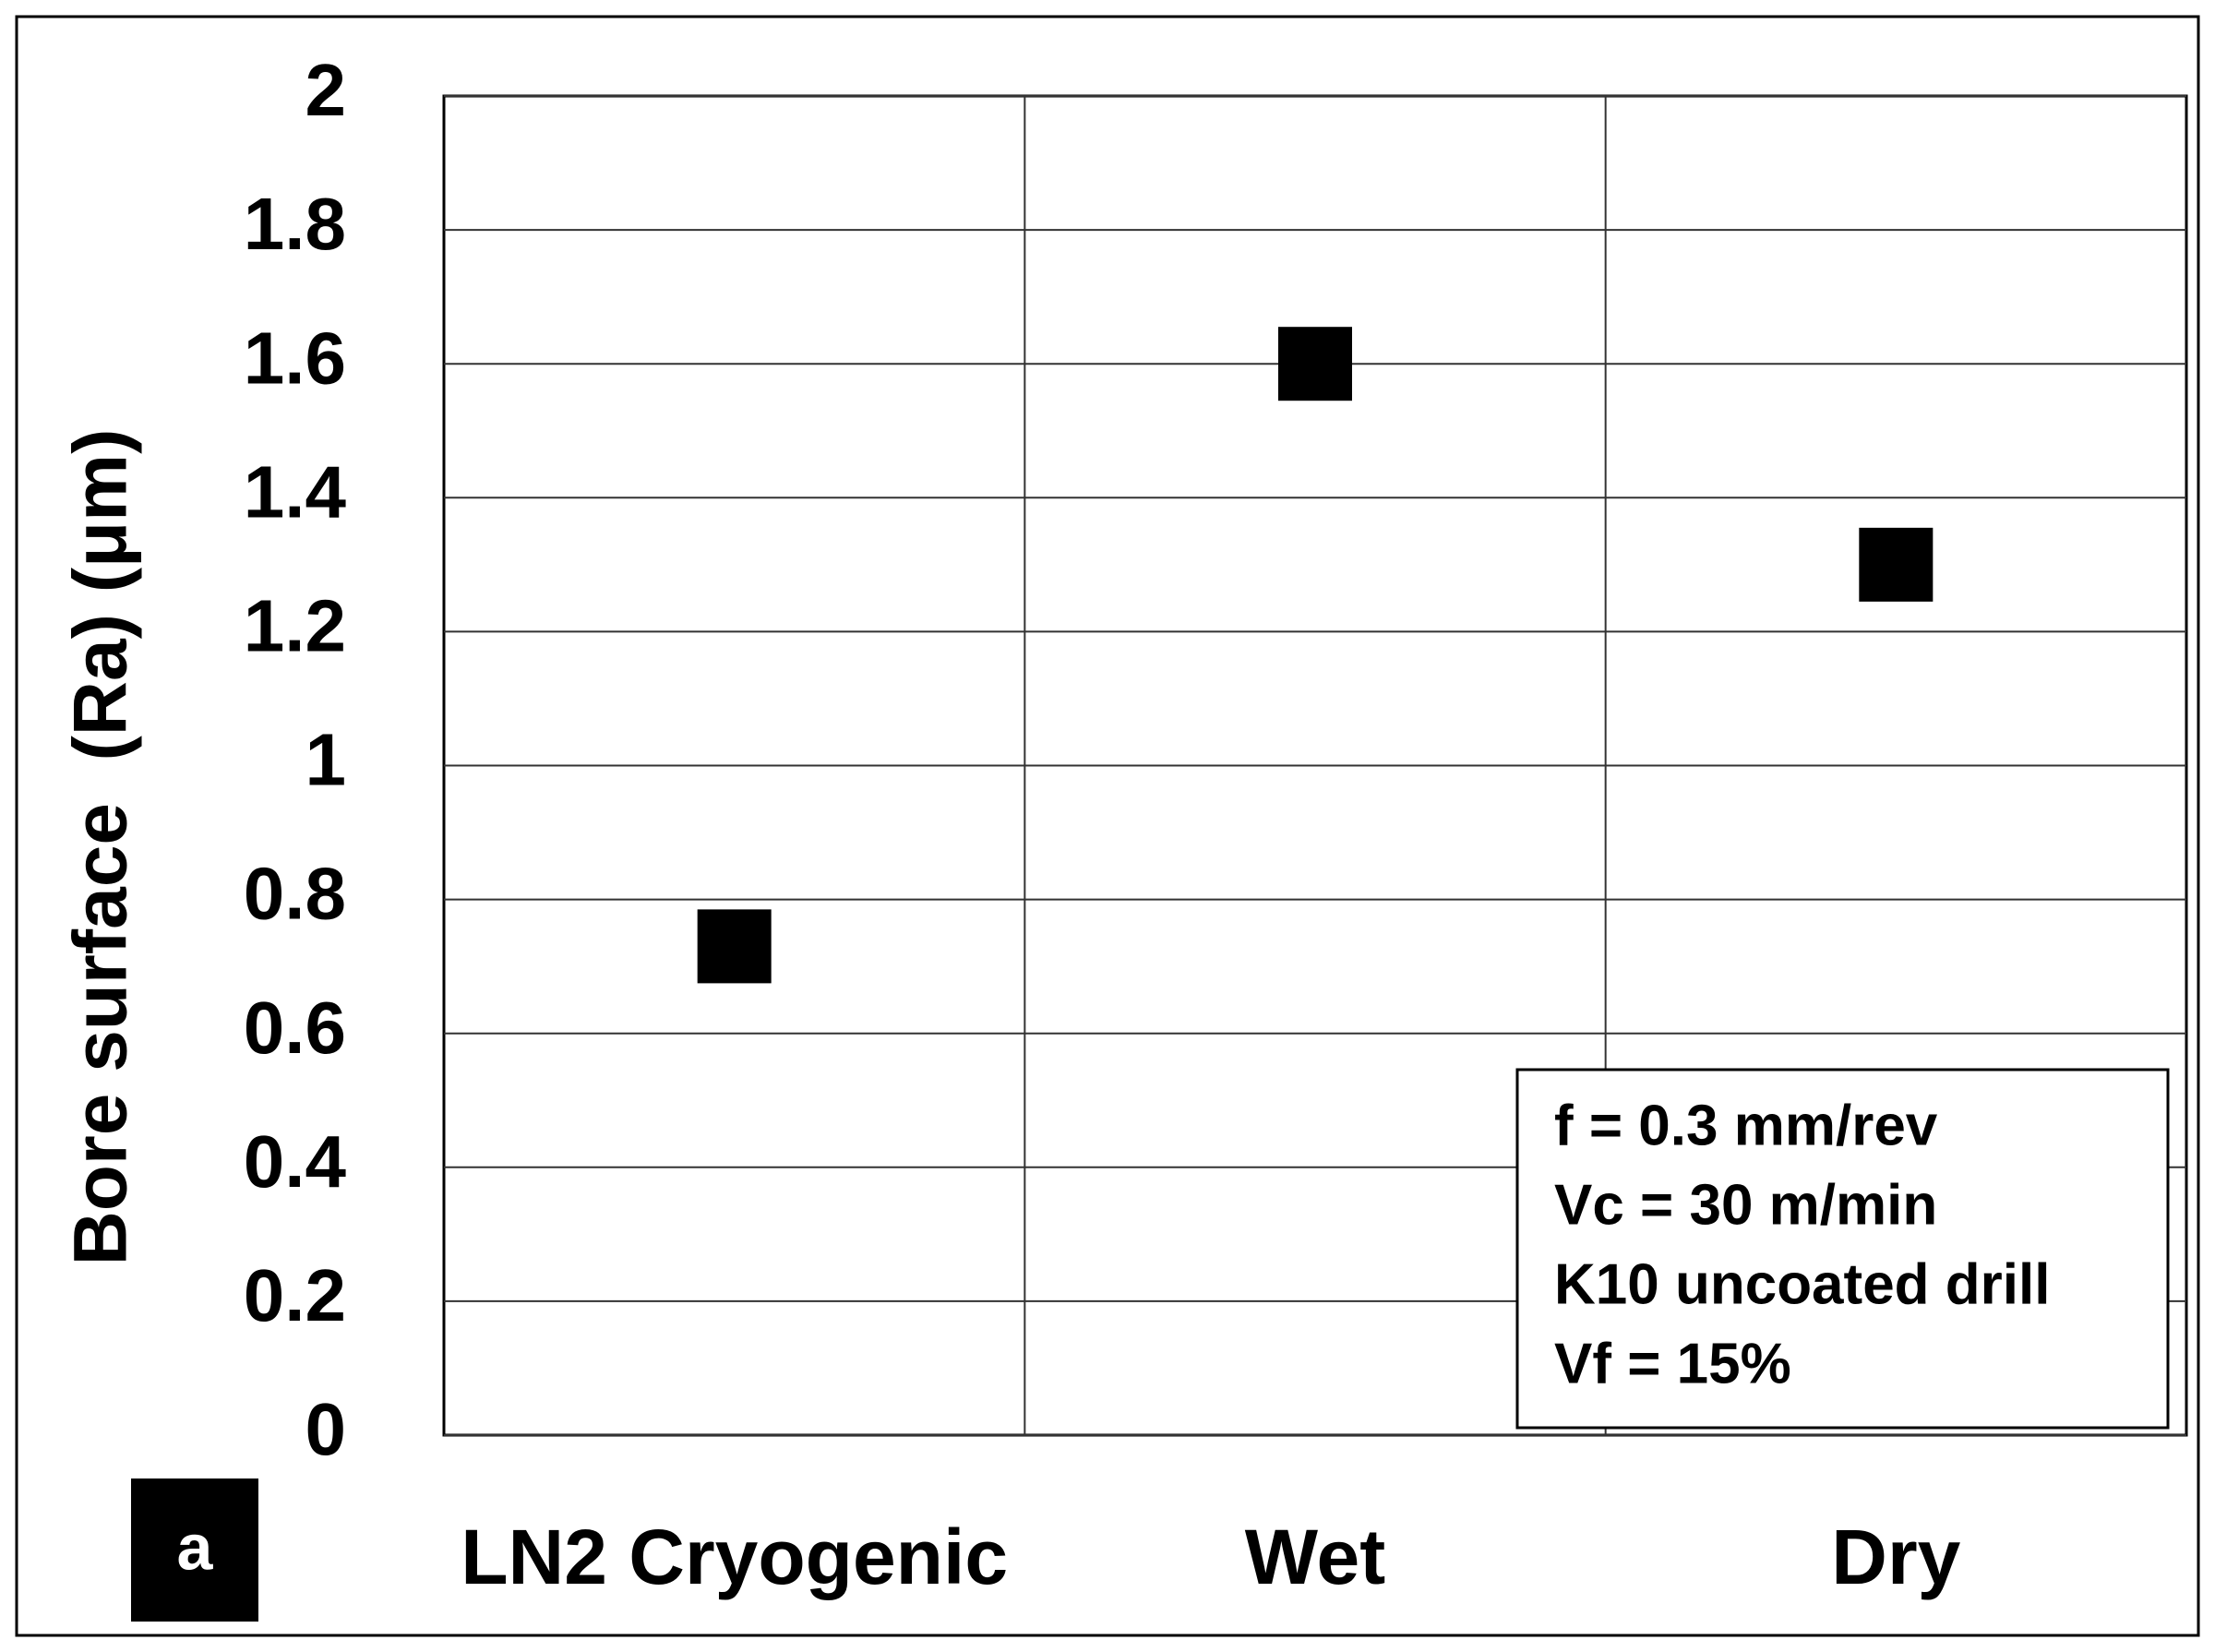 The height and width of the screenshot is (1652, 2215). I want to click on x-tick-label: Dry, so click(1896, 1557).